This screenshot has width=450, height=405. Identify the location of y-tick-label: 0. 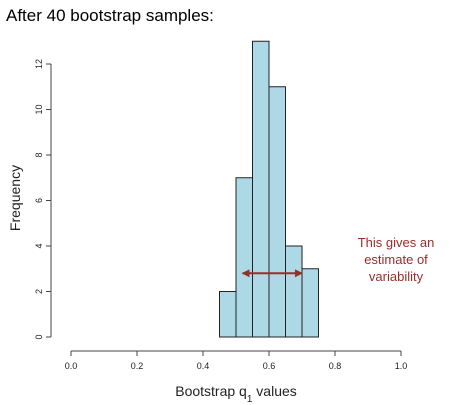
(39, 336).